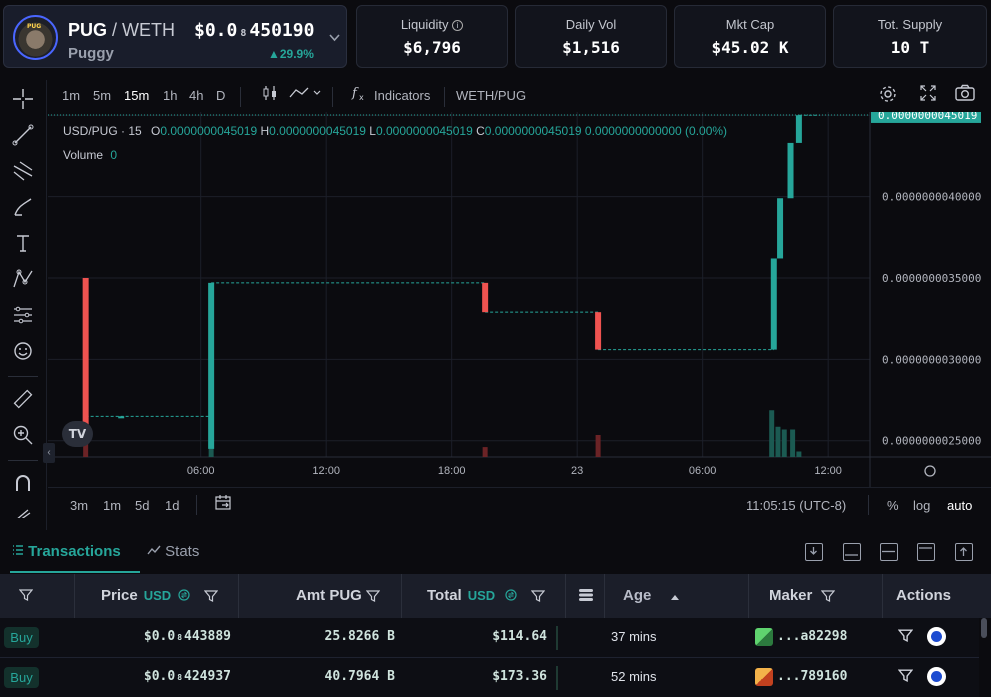  Describe the element at coordinates (102, 95) in the screenshot. I see `timeframe-5m: 5m` at that location.